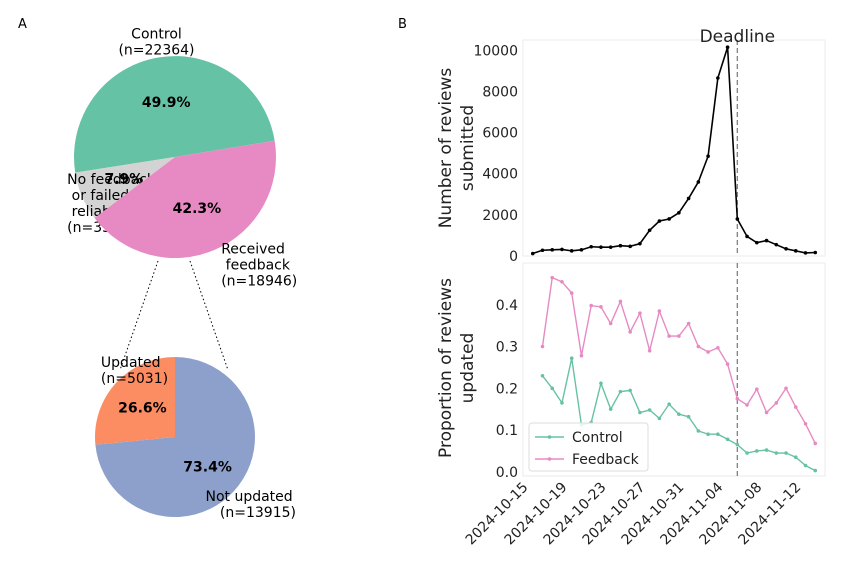 This screenshot has width=841, height=576. Describe the element at coordinates (156, 34) in the screenshot. I see `slice-label-line: Control` at that location.